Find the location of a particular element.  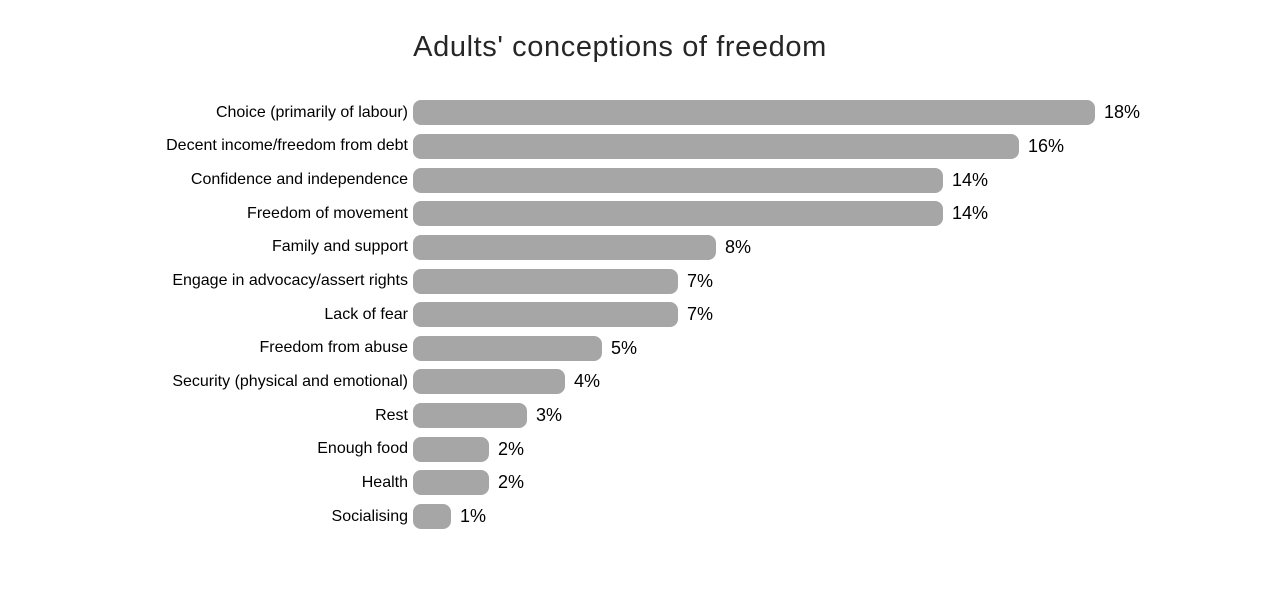

category-label: Freedom from abuse is located at coordinates (333, 348).